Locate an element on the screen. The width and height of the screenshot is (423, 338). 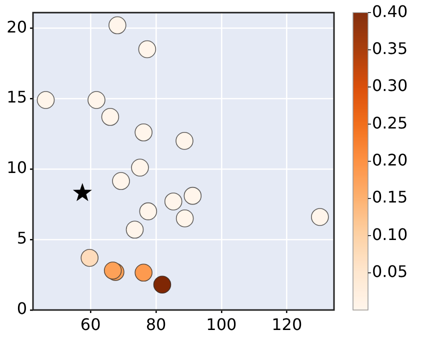
color-bar-label: 0.25 is located at coordinates (390, 122).